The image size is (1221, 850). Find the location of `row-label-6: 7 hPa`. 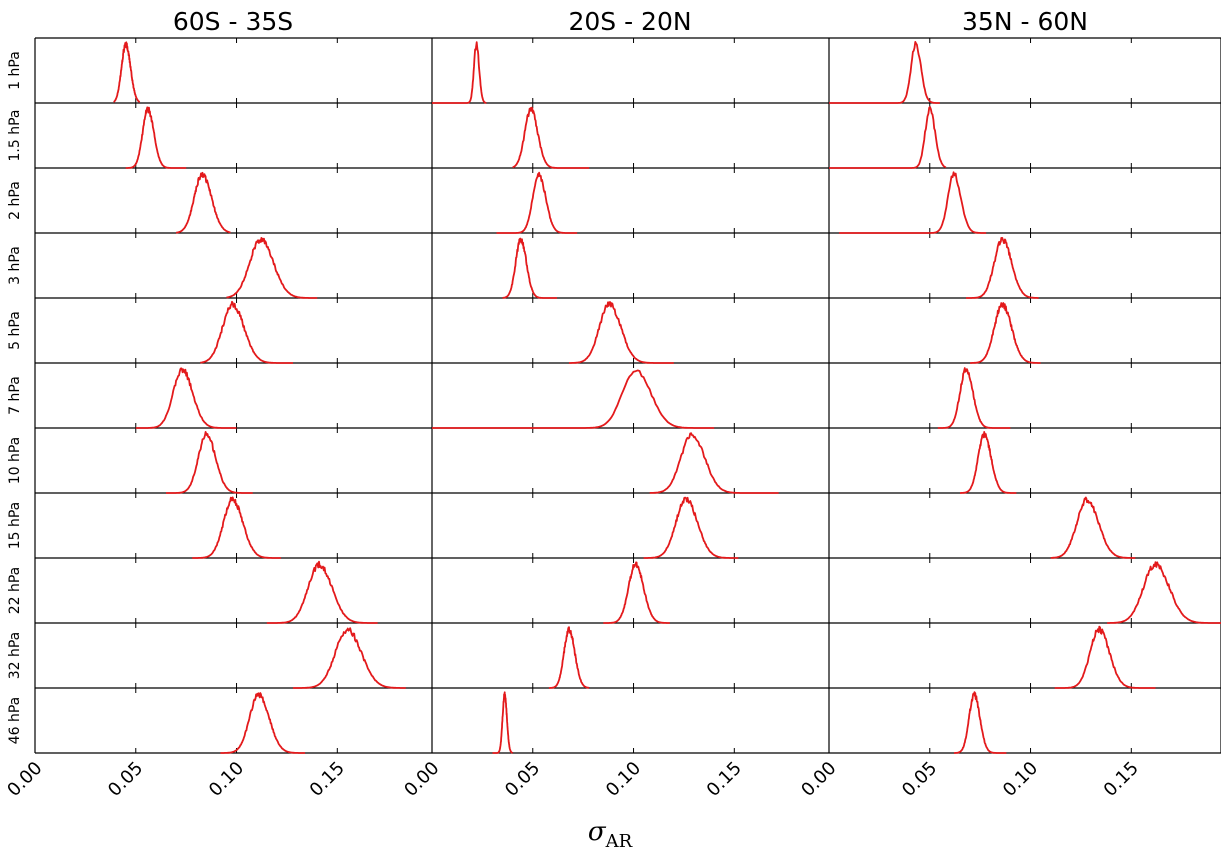

row-label-6: 7 hPa is located at coordinates (15, 395).